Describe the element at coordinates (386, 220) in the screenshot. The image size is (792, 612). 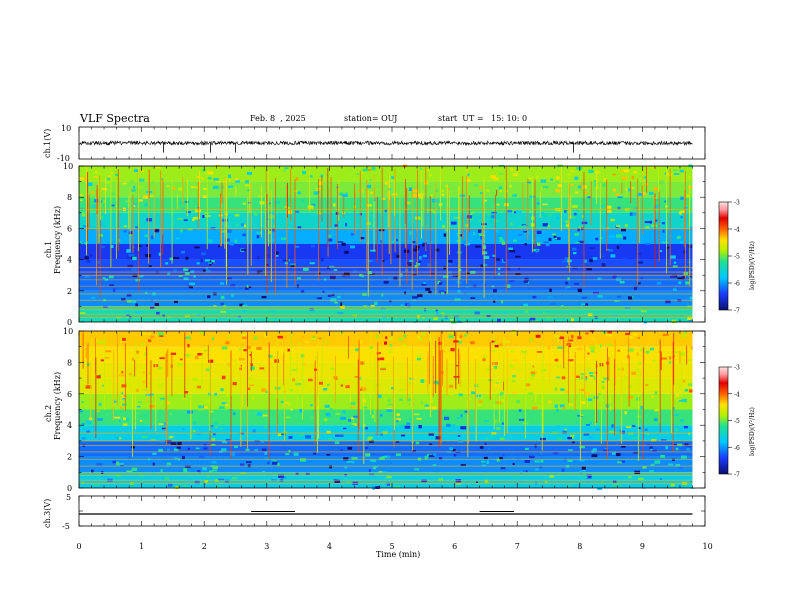
I see `spectrogram-band` at that location.